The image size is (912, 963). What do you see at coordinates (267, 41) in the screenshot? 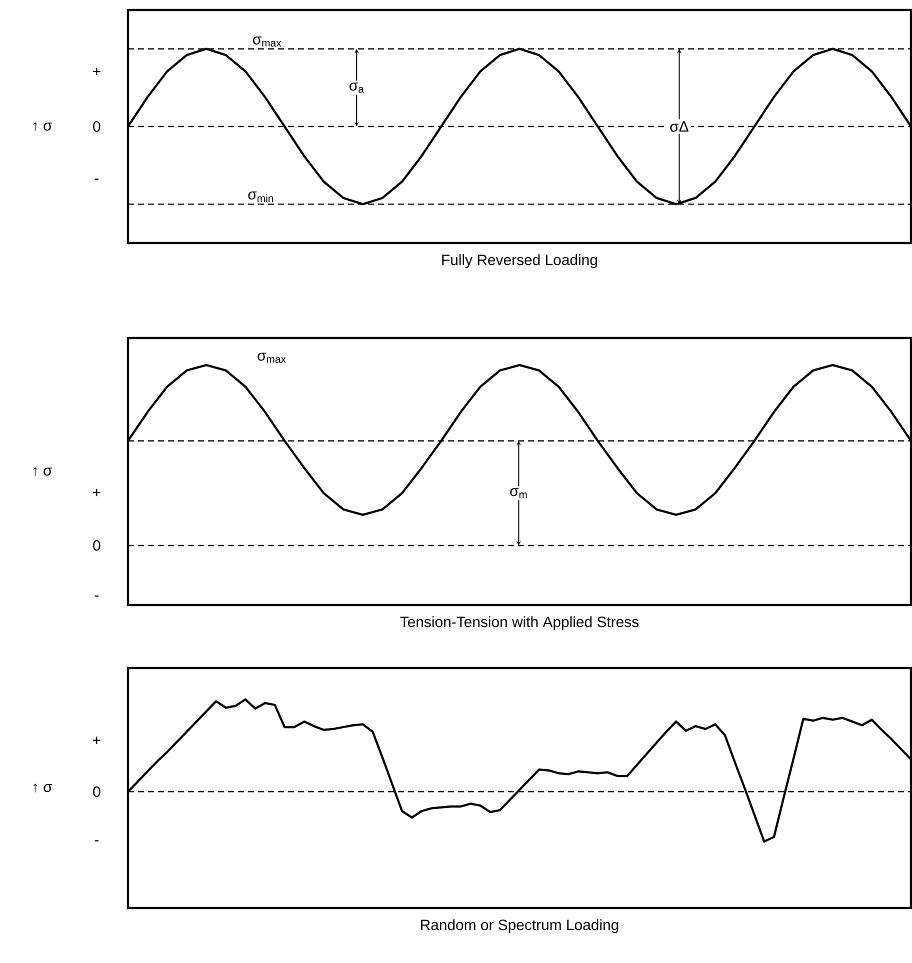
I see `annotation: σ$_{max}$` at bounding box center [267, 41].